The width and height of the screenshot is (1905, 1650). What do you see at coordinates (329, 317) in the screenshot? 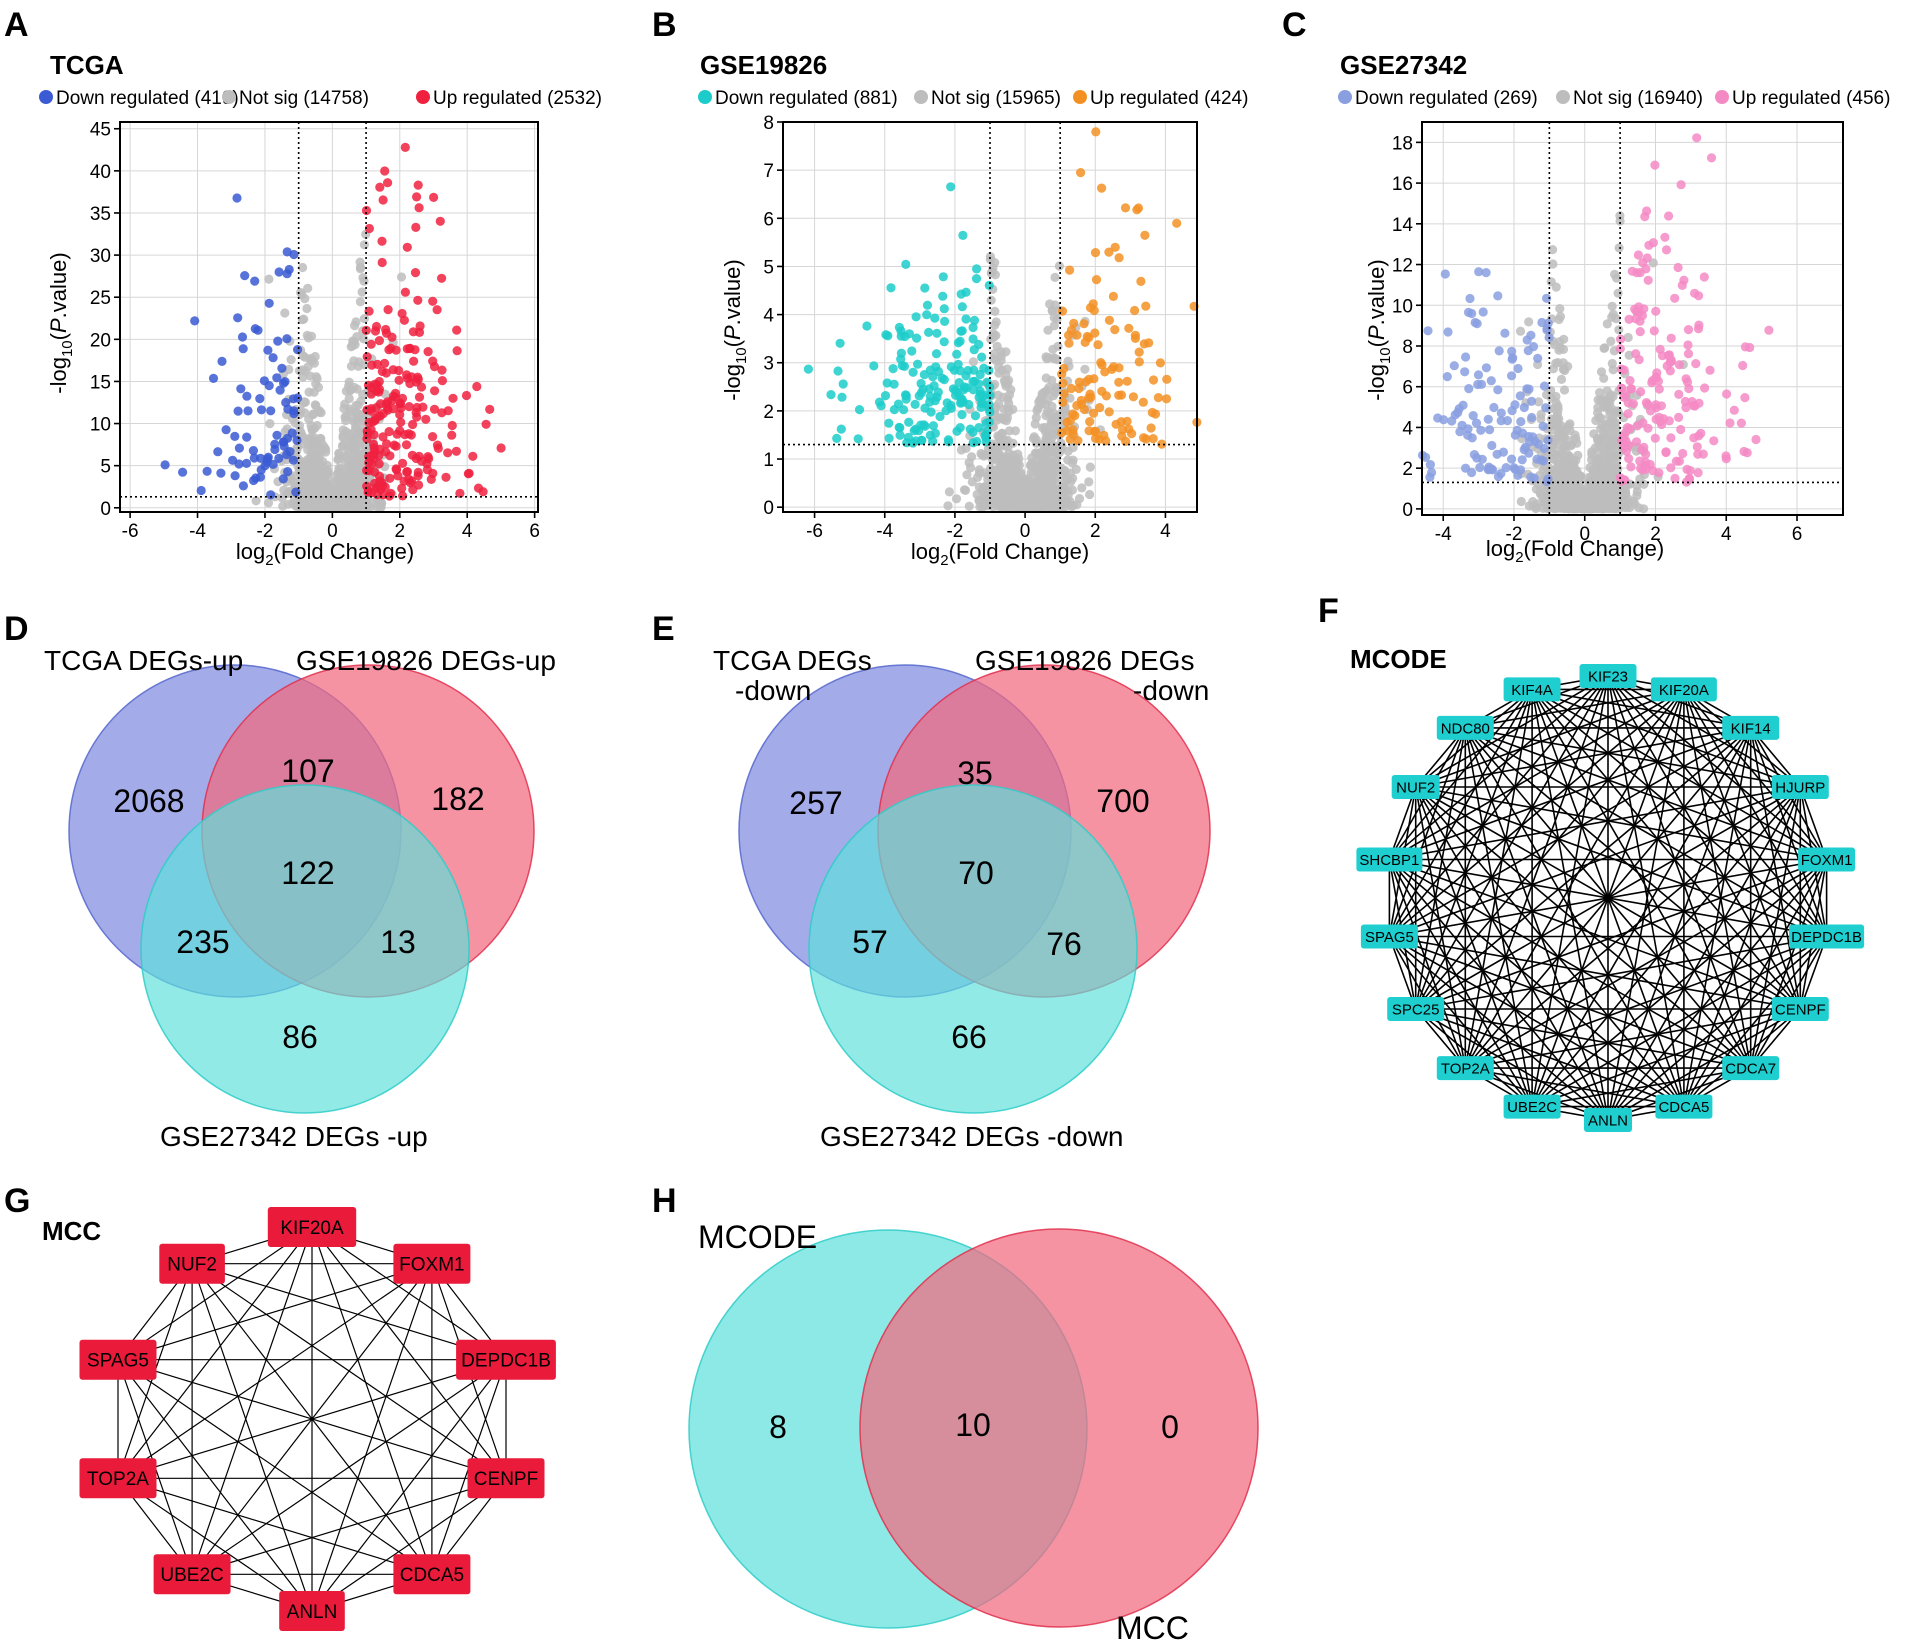
I see `volcano-a-grid` at bounding box center [329, 317].